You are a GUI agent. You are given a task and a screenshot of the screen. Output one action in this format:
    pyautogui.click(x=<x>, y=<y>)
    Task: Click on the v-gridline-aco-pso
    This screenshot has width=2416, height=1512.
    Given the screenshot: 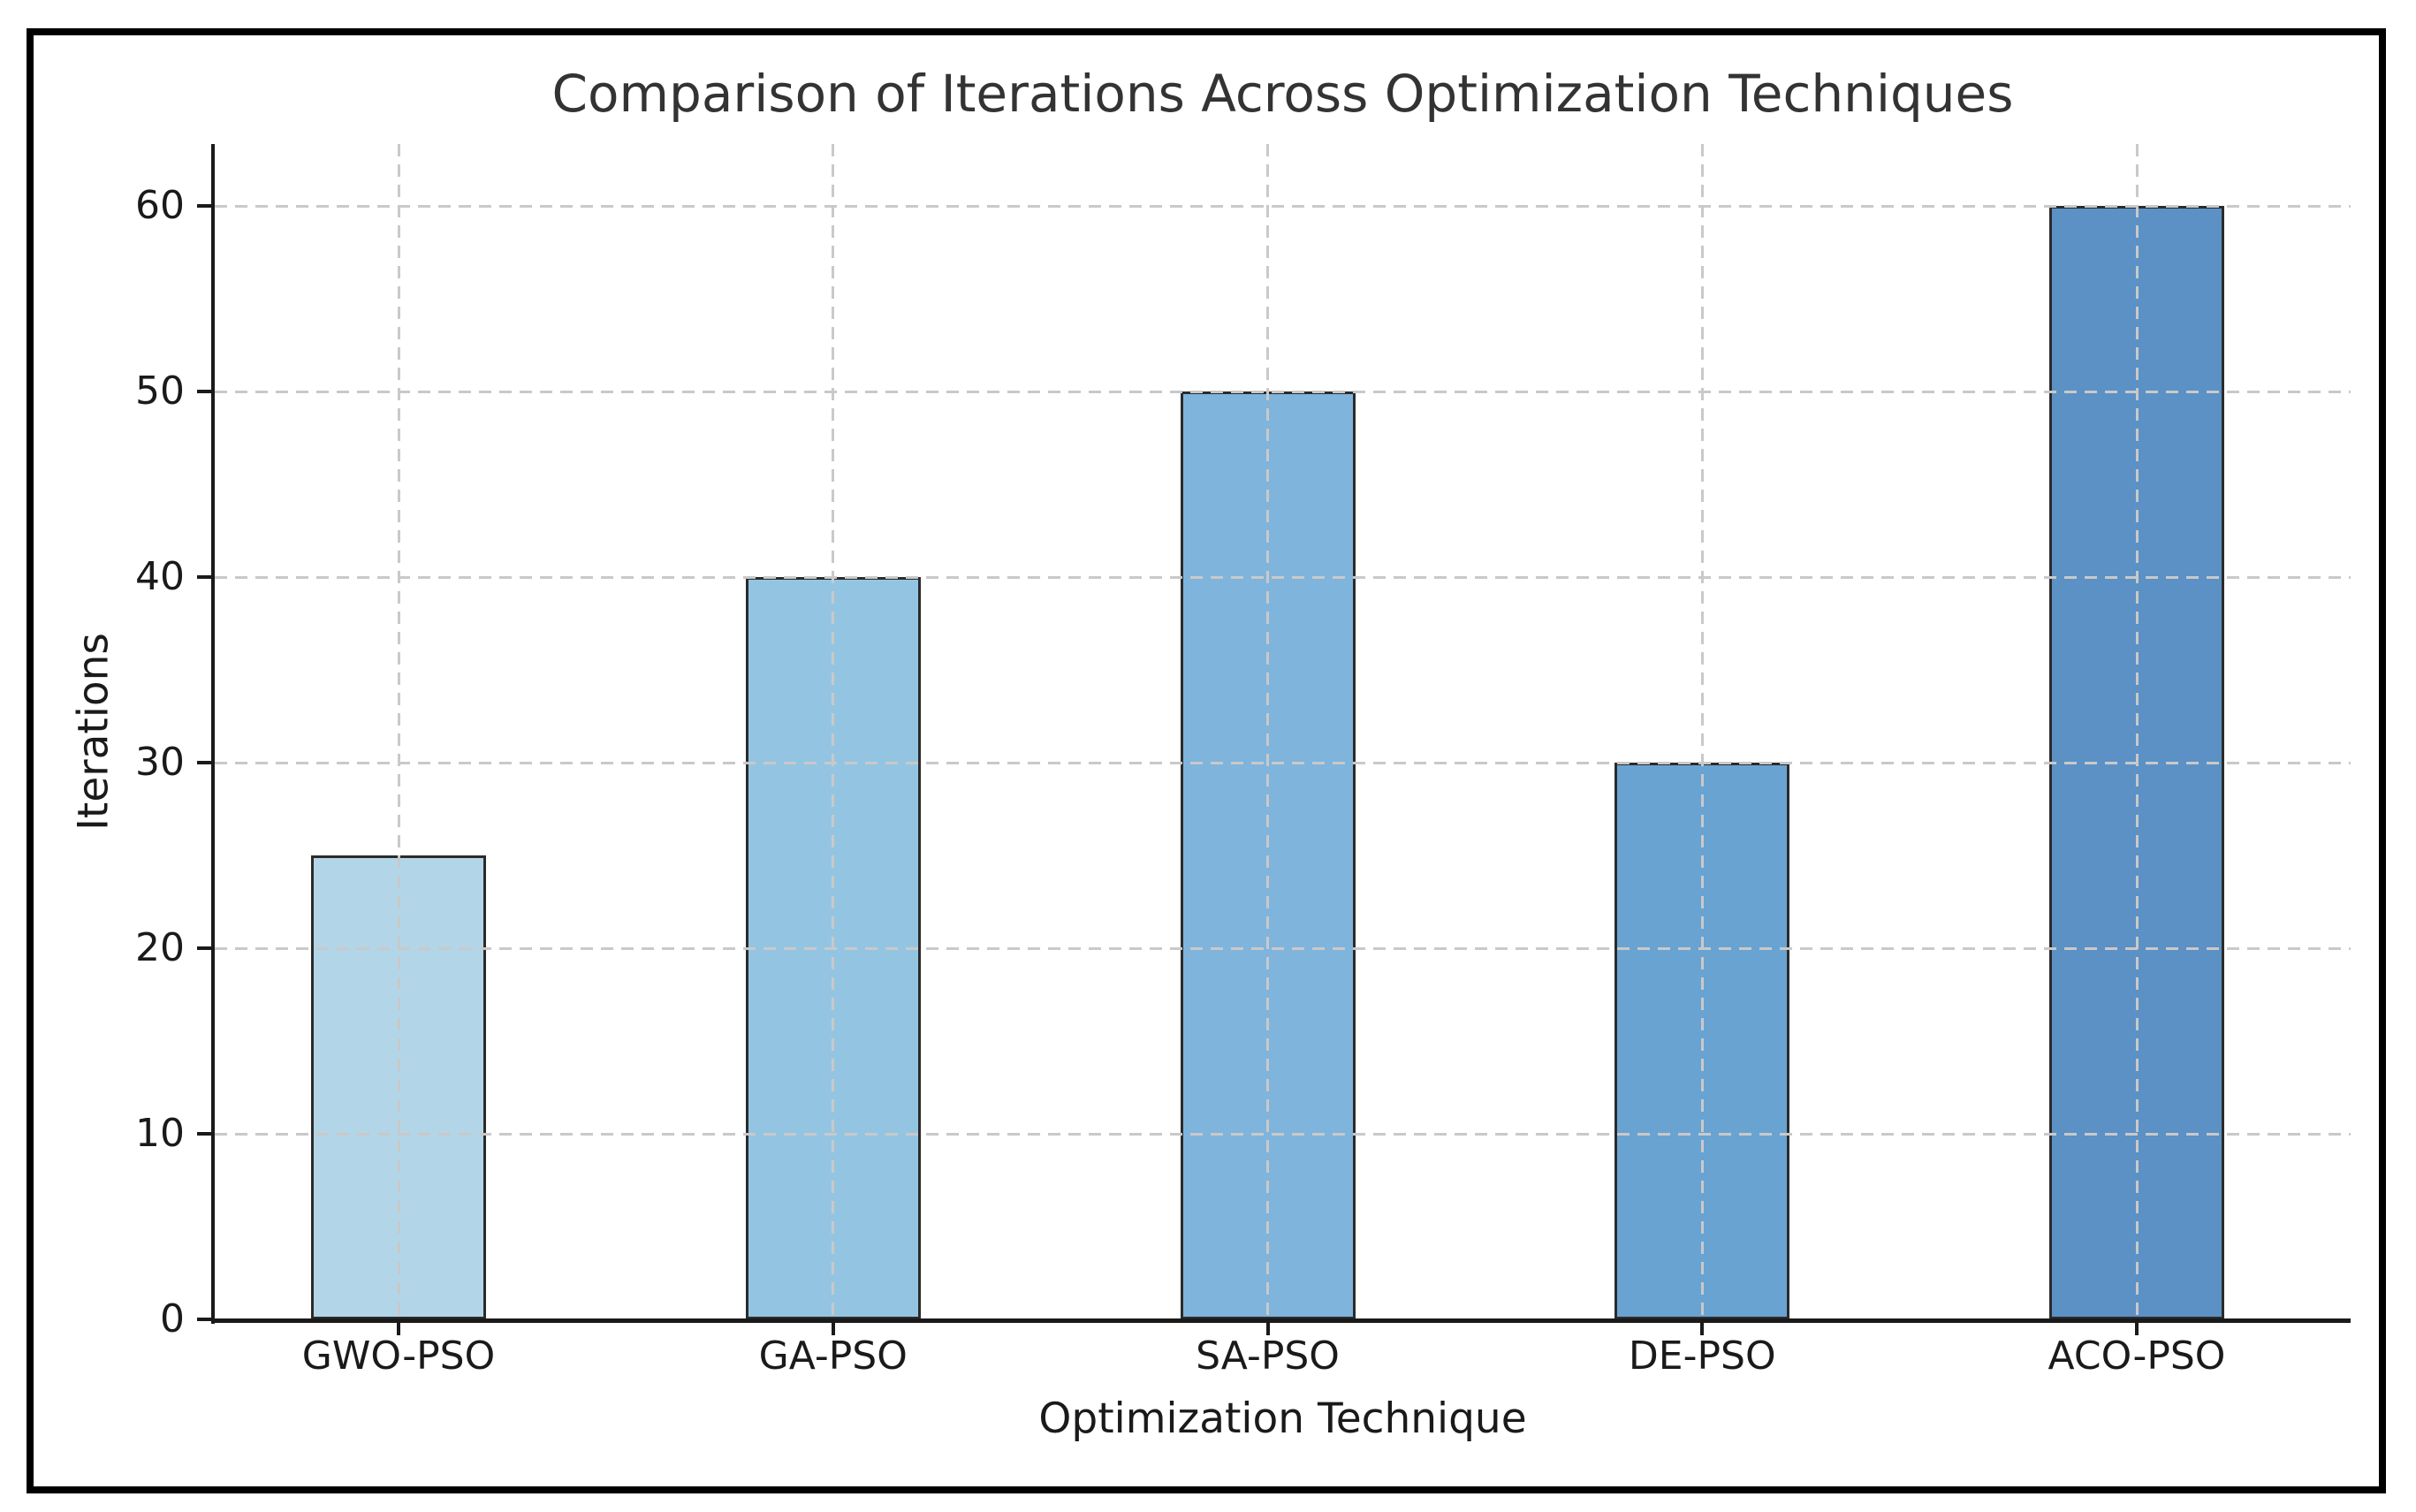 What is the action you would take?
    pyautogui.click(x=2137, y=731)
    